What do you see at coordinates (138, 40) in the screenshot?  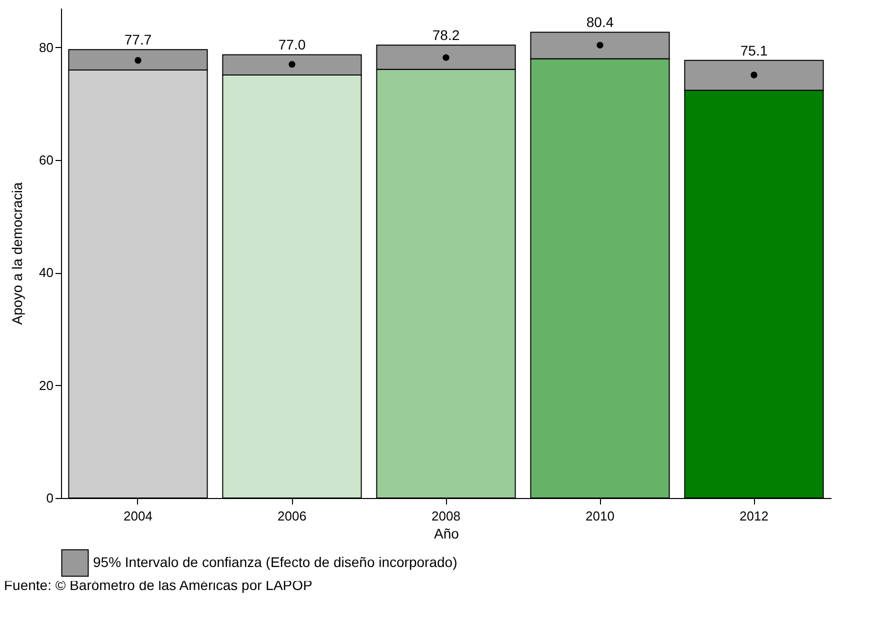 I see `data-label: 77.7` at bounding box center [138, 40].